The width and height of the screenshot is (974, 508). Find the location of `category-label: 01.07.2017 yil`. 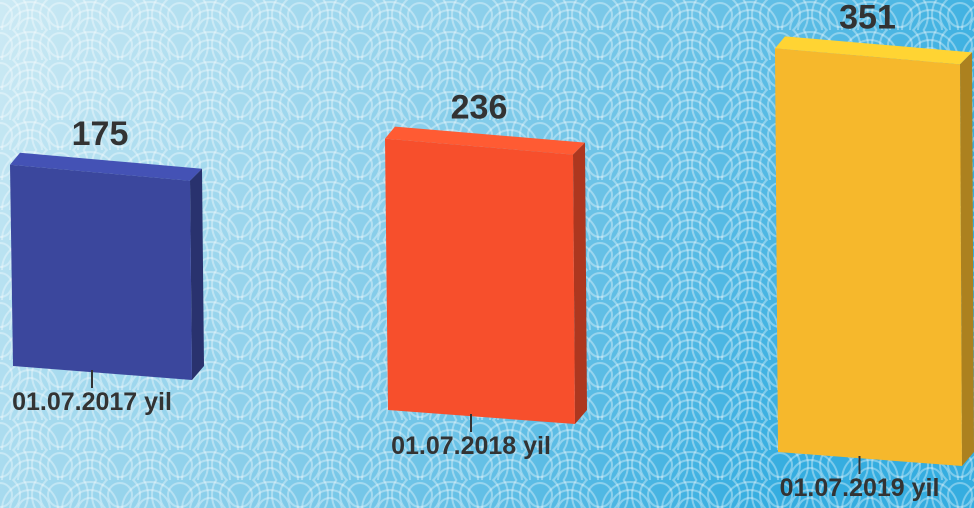

category-label: 01.07.2017 yil is located at coordinates (92, 402).